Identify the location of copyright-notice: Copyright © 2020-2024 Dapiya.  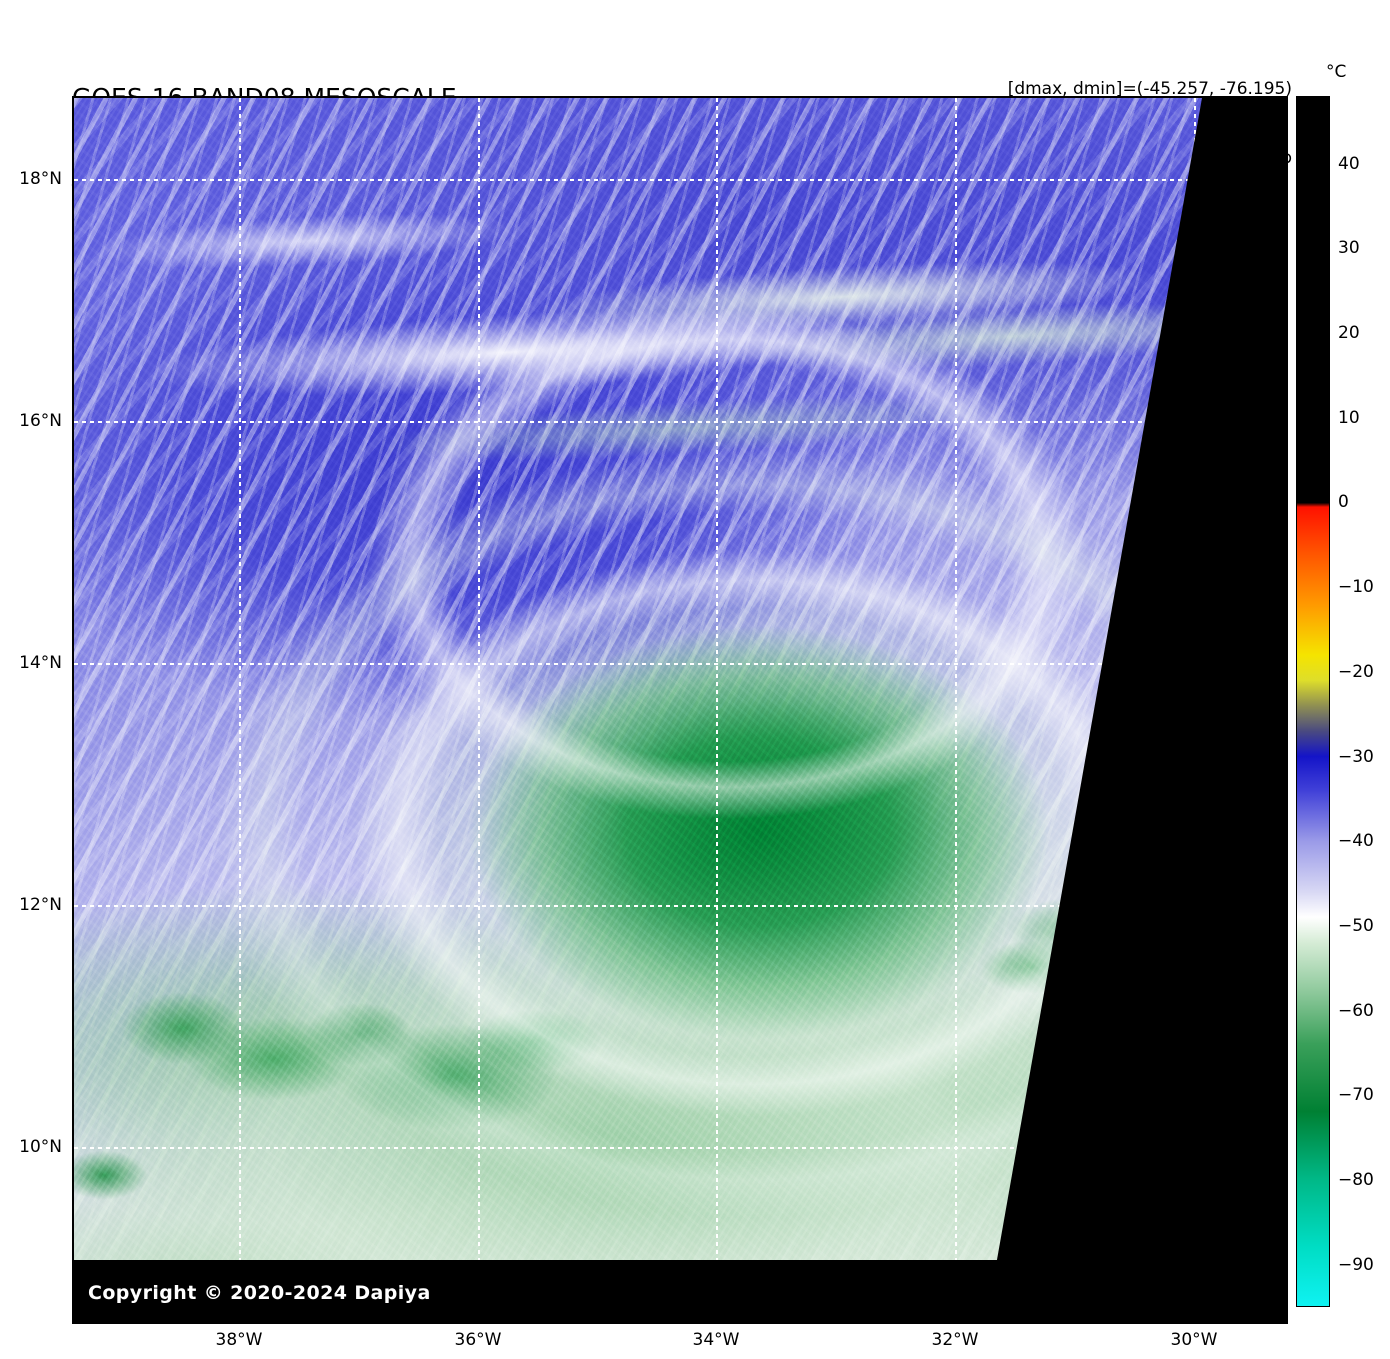
(259, 1293).